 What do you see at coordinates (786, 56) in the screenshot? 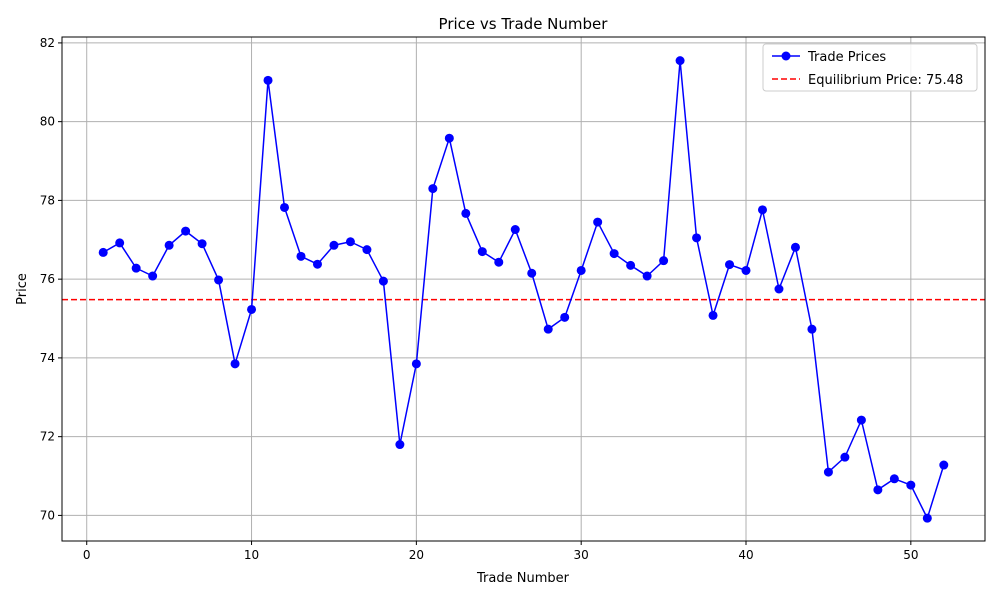
I see `legend-marker-trade-prices` at bounding box center [786, 56].